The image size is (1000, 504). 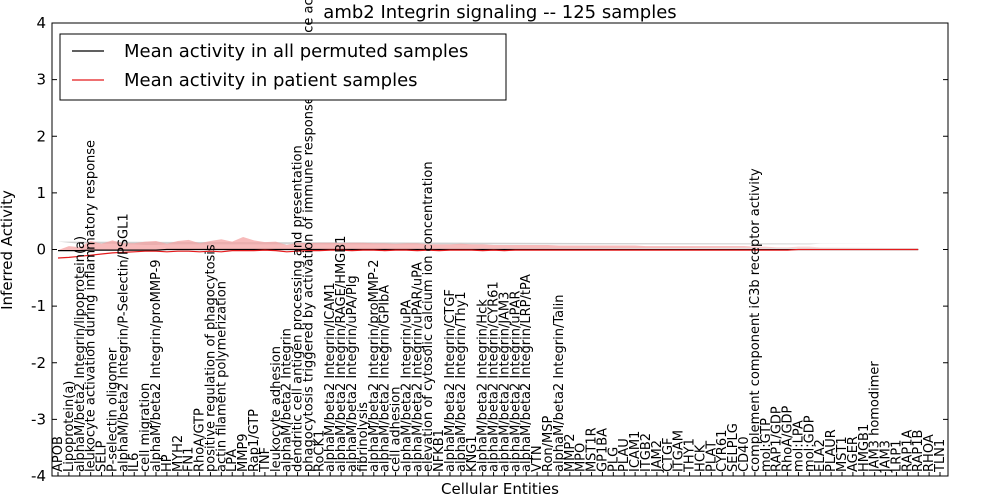 What do you see at coordinates (123, 342) in the screenshot?
I see `x-tick-label: alphaM/beta2 Integrin/P-Selectin/PSGL1` at bounding box center [123, 342].